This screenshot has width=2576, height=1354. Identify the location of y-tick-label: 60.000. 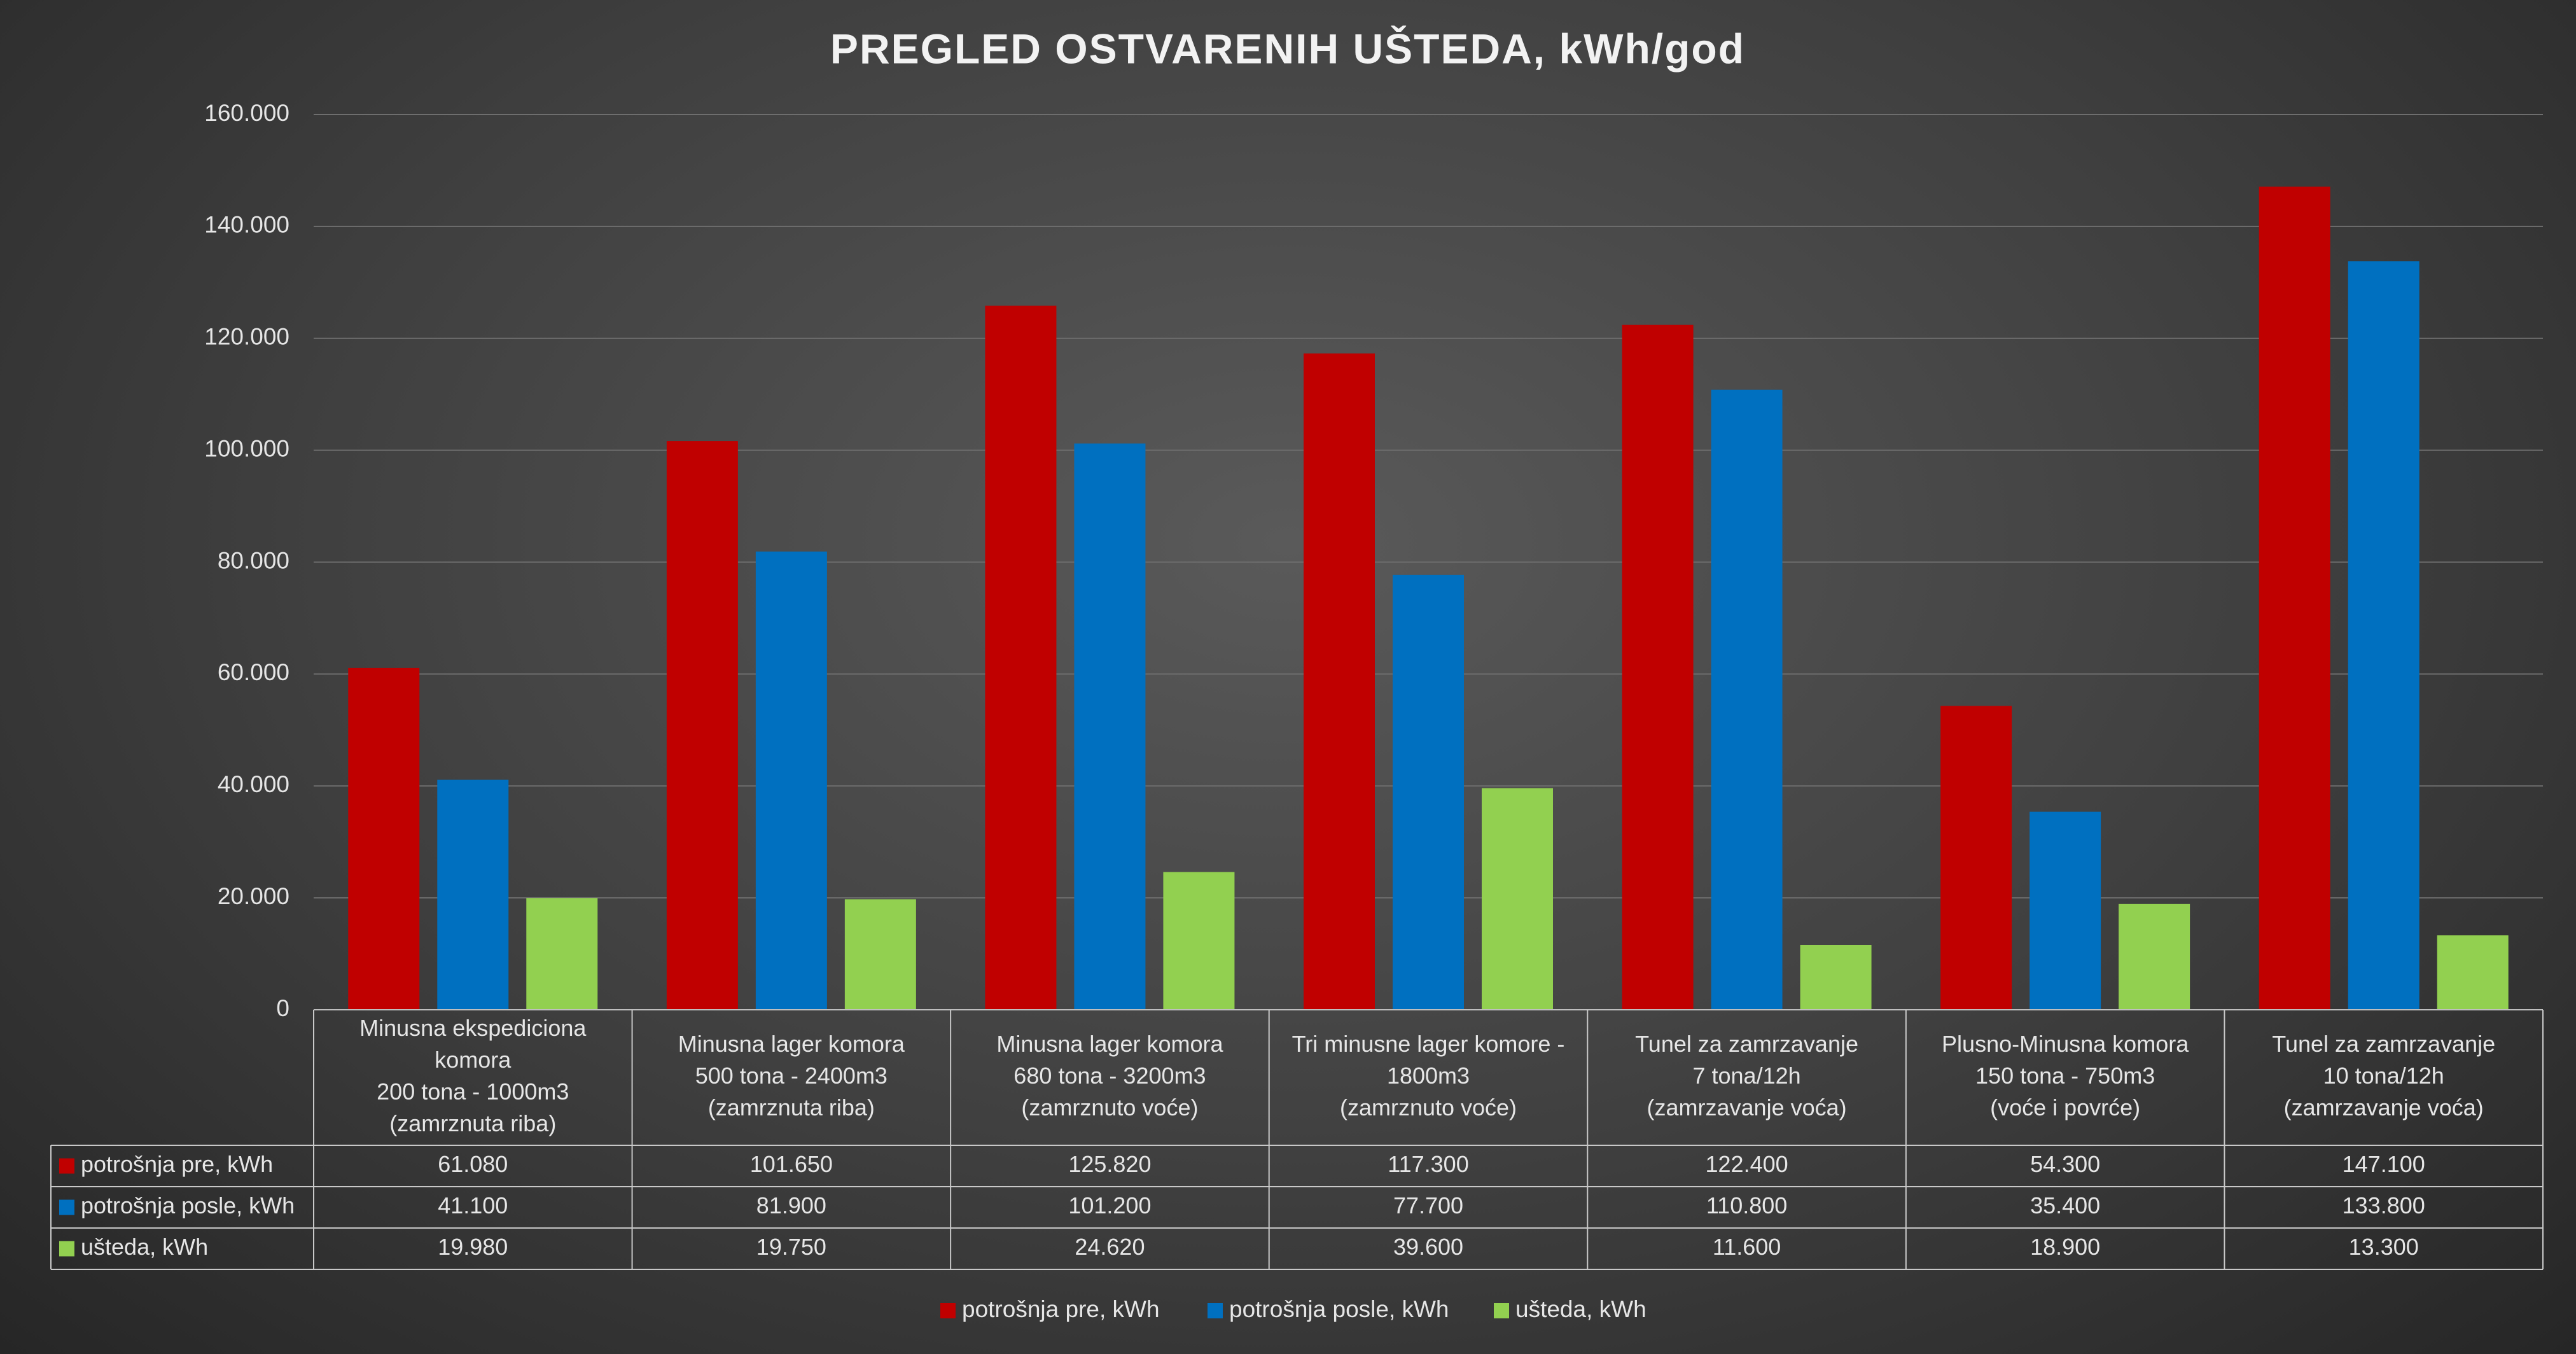
(253, 672).